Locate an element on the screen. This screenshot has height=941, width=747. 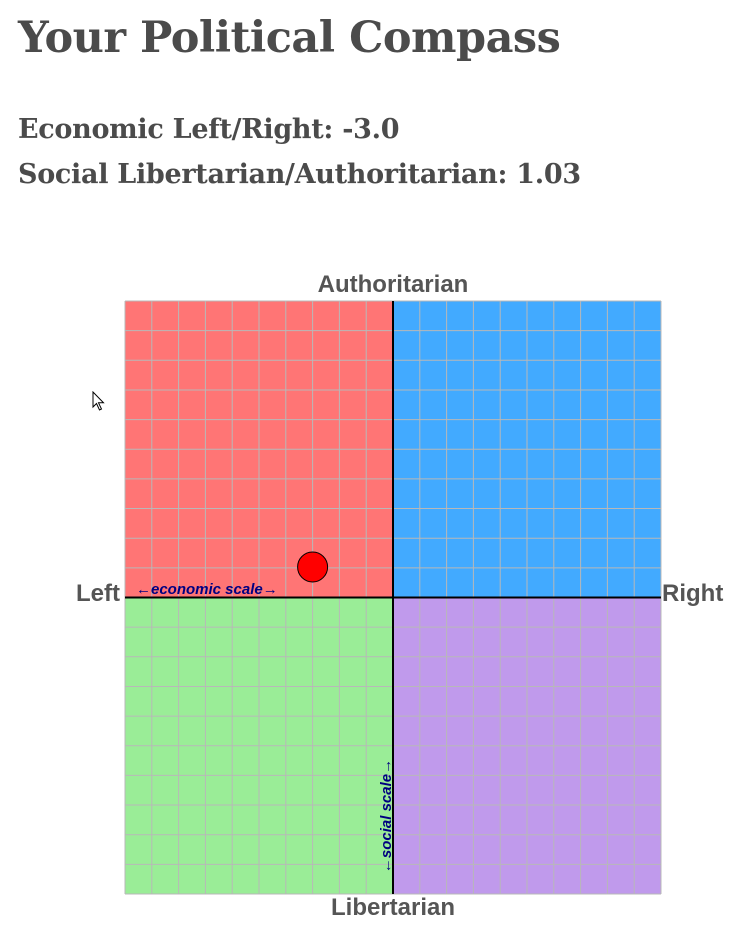
axis-label-authoritarian: Authoritarian is located at coordinates (393, 284).